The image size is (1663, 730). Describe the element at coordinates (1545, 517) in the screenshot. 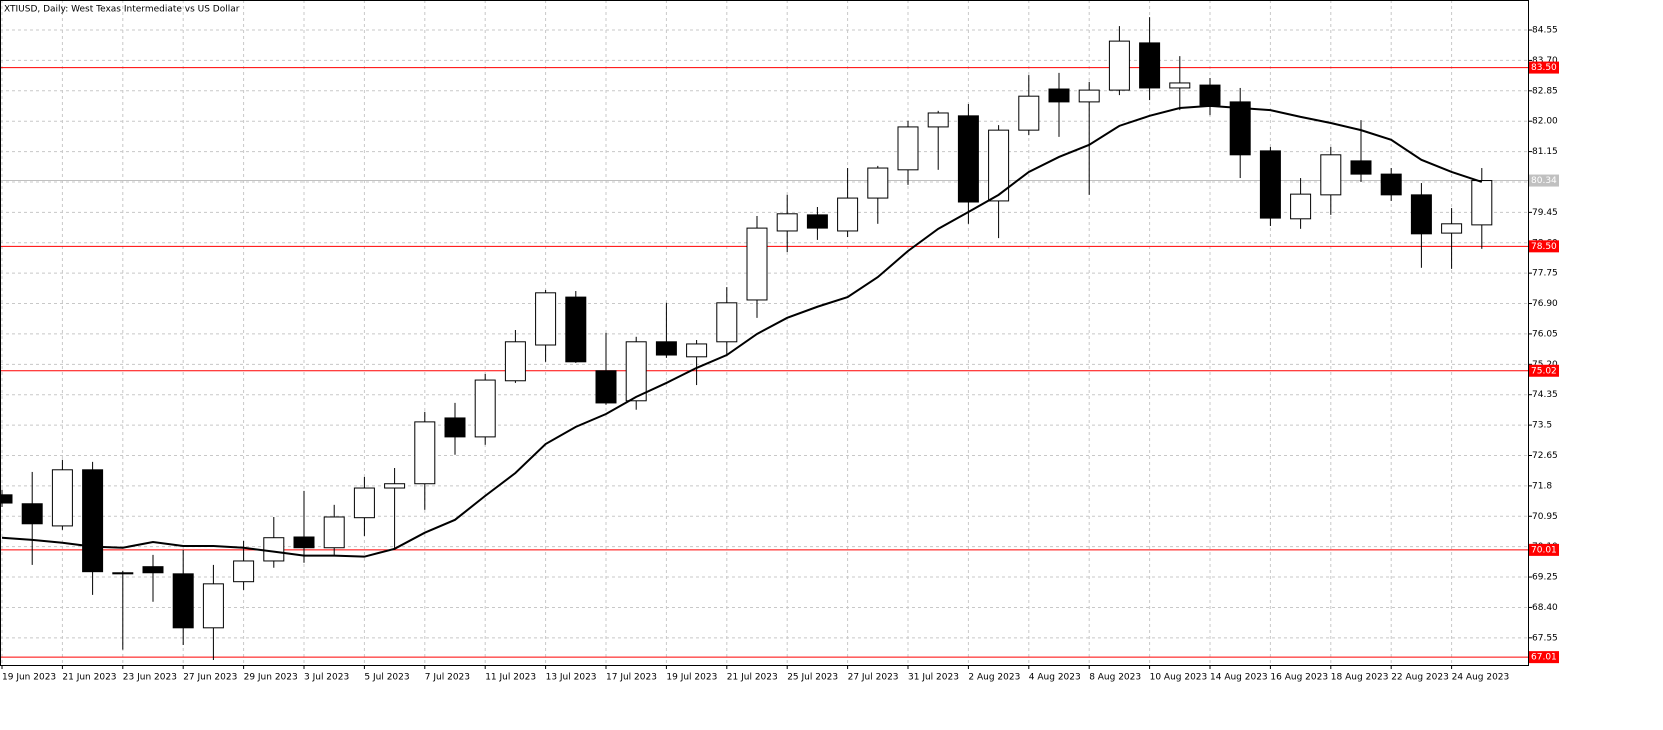

I see `y-tick-label: 70.95` at that location.